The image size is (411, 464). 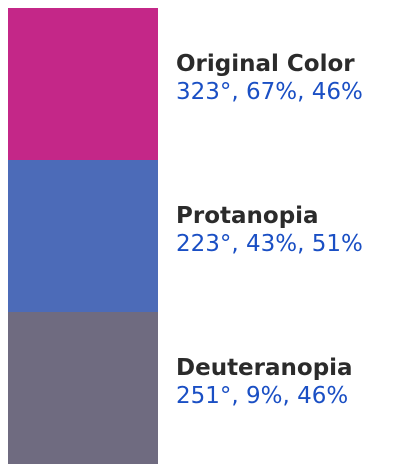 I want to click on swatch-label: Original Color 323°, 67%, 46%, so click(x=269, y=78).